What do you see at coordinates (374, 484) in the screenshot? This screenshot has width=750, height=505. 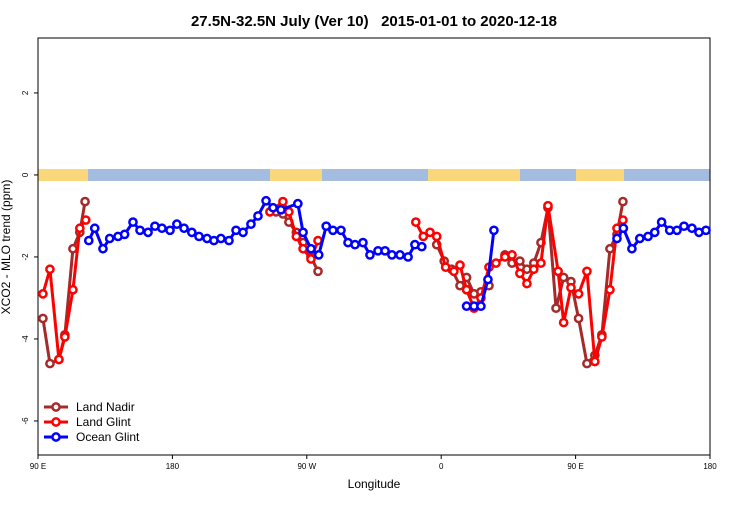 I see `x-axis-label: Longitude` at bounding box center [374, 484].